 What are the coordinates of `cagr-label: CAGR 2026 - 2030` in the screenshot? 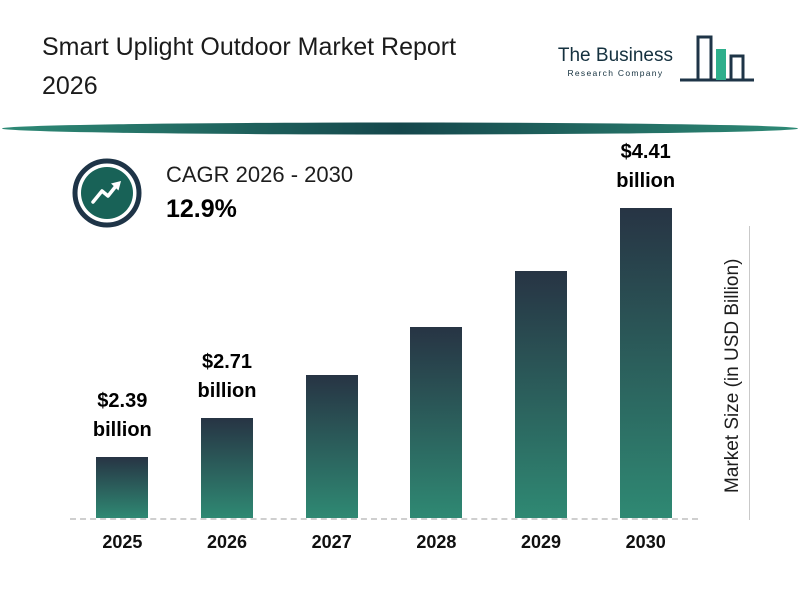 It's located at (260, 174).